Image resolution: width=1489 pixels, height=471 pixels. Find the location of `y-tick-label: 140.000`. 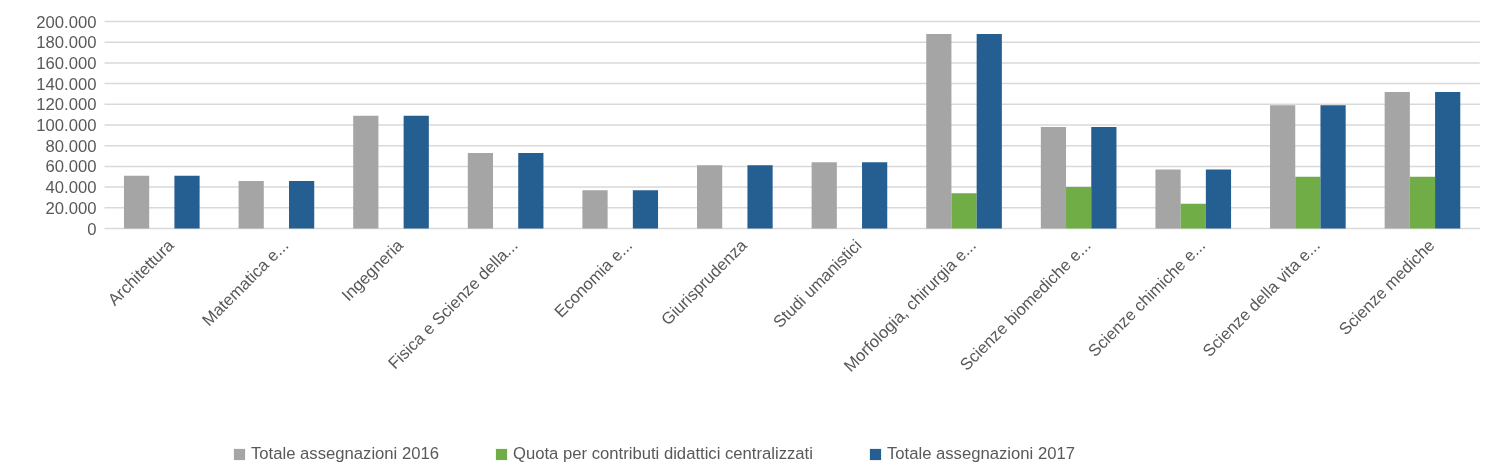

y-tick-label: 140.000 is located at coordinates (66, 84).